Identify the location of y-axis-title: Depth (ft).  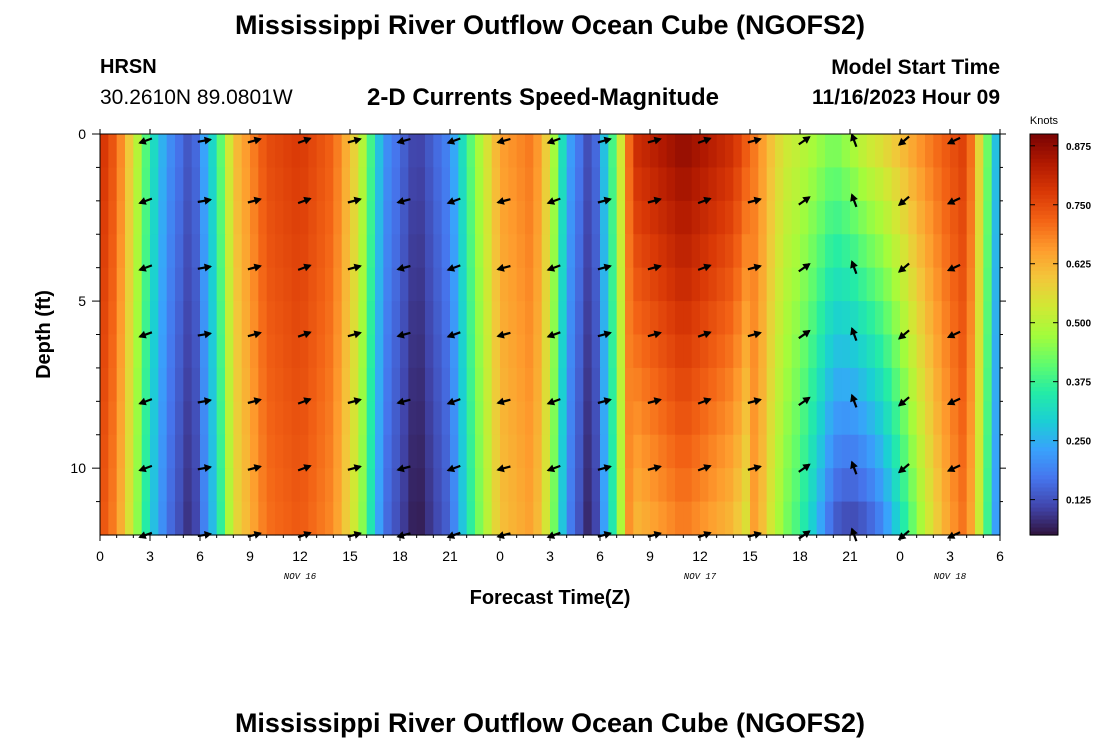
(44, 334).